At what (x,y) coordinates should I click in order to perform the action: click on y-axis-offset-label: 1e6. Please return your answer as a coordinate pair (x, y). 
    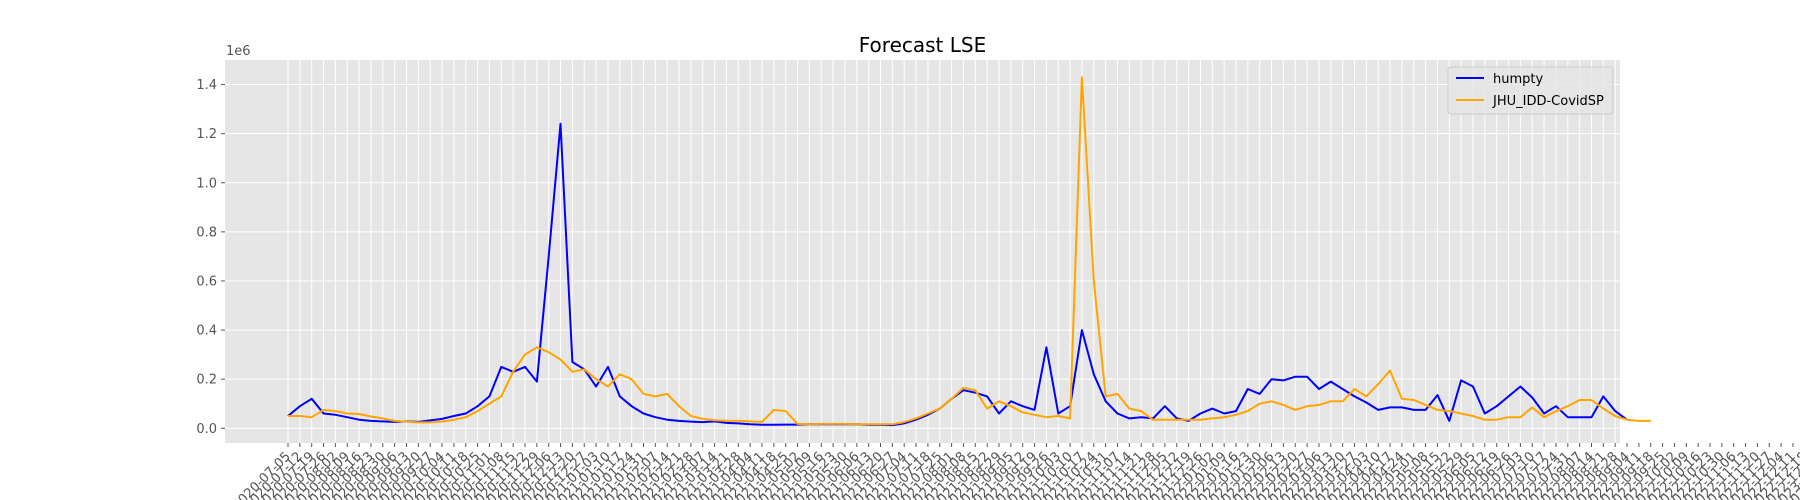
    Looking at the image, I should click on (238, 51).